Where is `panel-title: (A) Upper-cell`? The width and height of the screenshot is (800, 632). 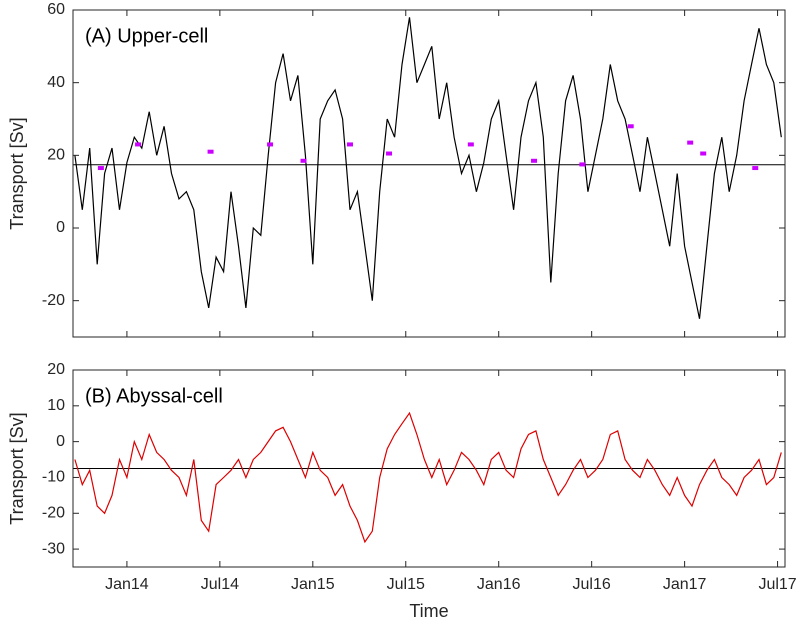 panel-title: (A) Upper-cell is located at coordinates (146, 36).